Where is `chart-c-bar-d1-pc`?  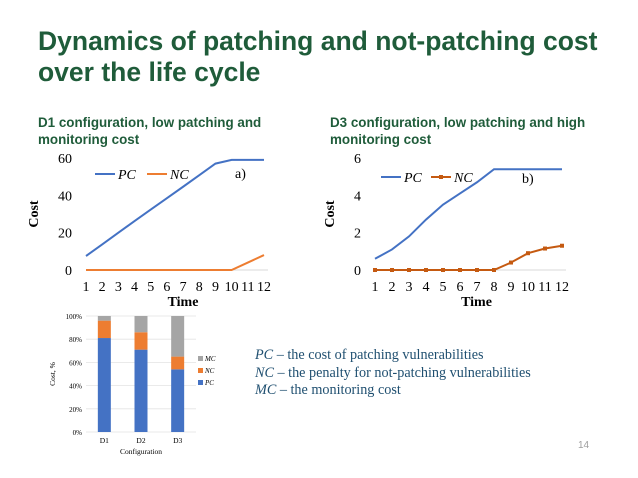
chart-c-bar-d1-pc is located at coordinates (104, 385).